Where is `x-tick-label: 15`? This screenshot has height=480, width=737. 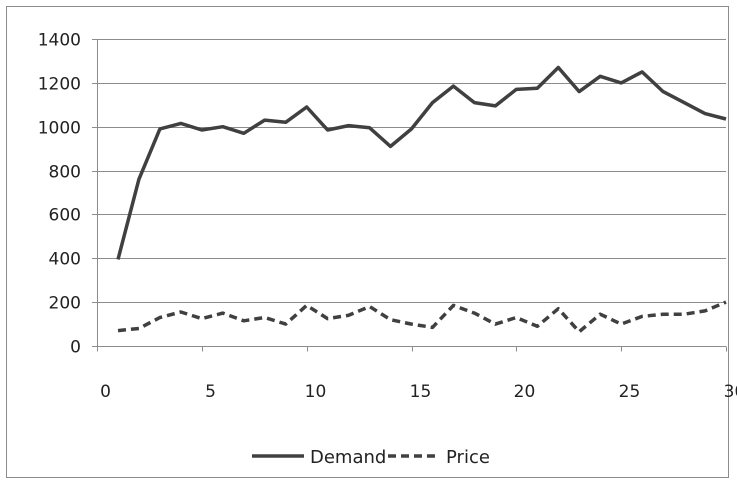
x-tick-label: 15 is located at coordinates (421, 392).